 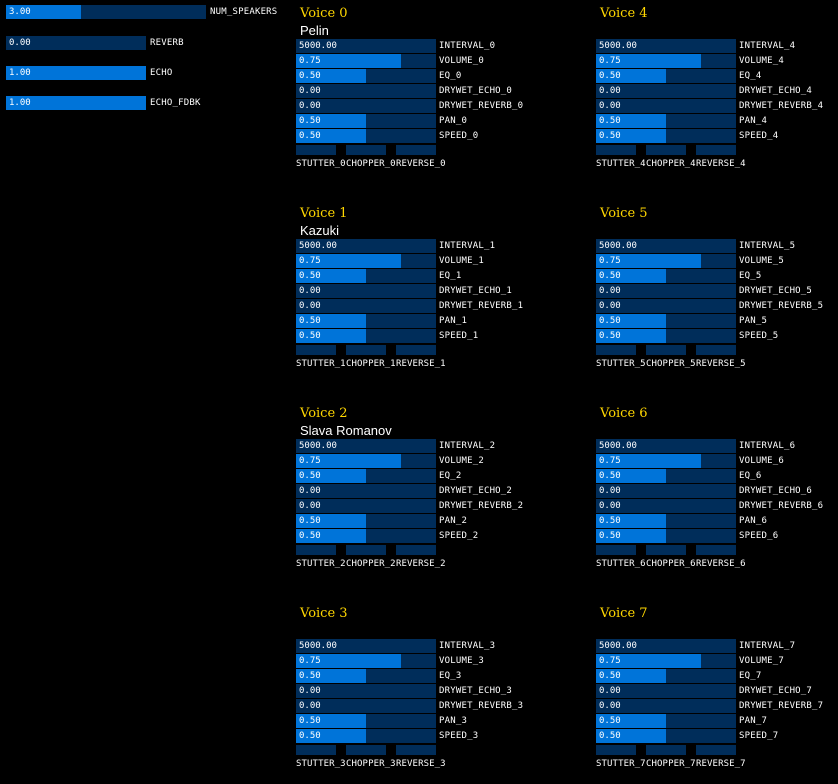 What do you see at coordinates (690, 61) in the screenshot?
I see `volume-slider: 0.75 VOLUME_4` at bounding box center [690, 61].